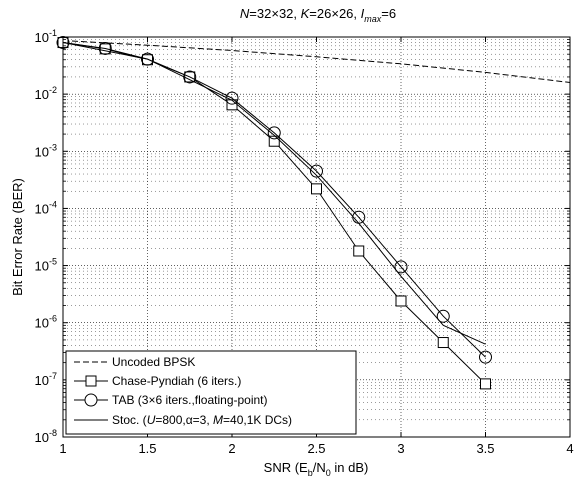 The image size is (585, 483). I want to click on y-axis-label: Bit Error Rate (BER), so click(17, 237).